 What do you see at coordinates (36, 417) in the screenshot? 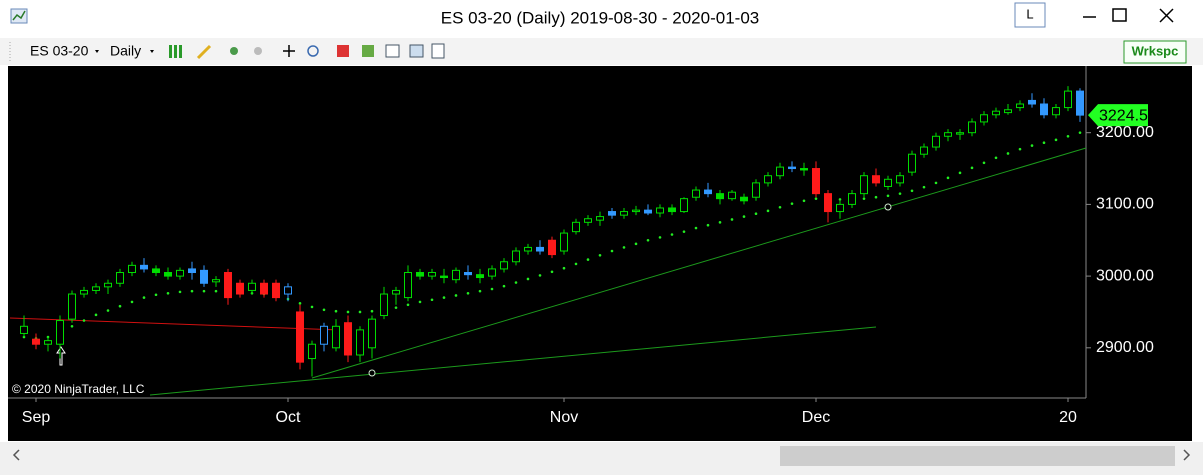
I see `x-tick-label: Sep` at bounding box center [36, 417].